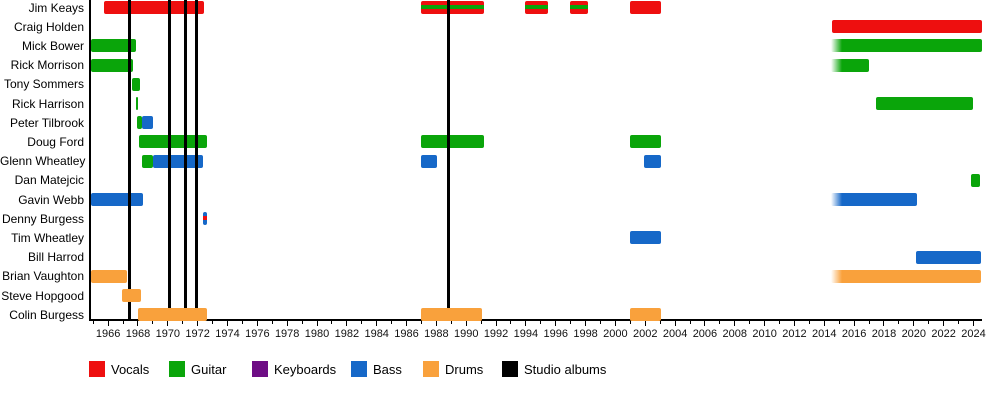  What do you see at coordinates (824, 334) in the screenshot?
I see `axis-tick-label: 2014` at bounding box center [824, 334].